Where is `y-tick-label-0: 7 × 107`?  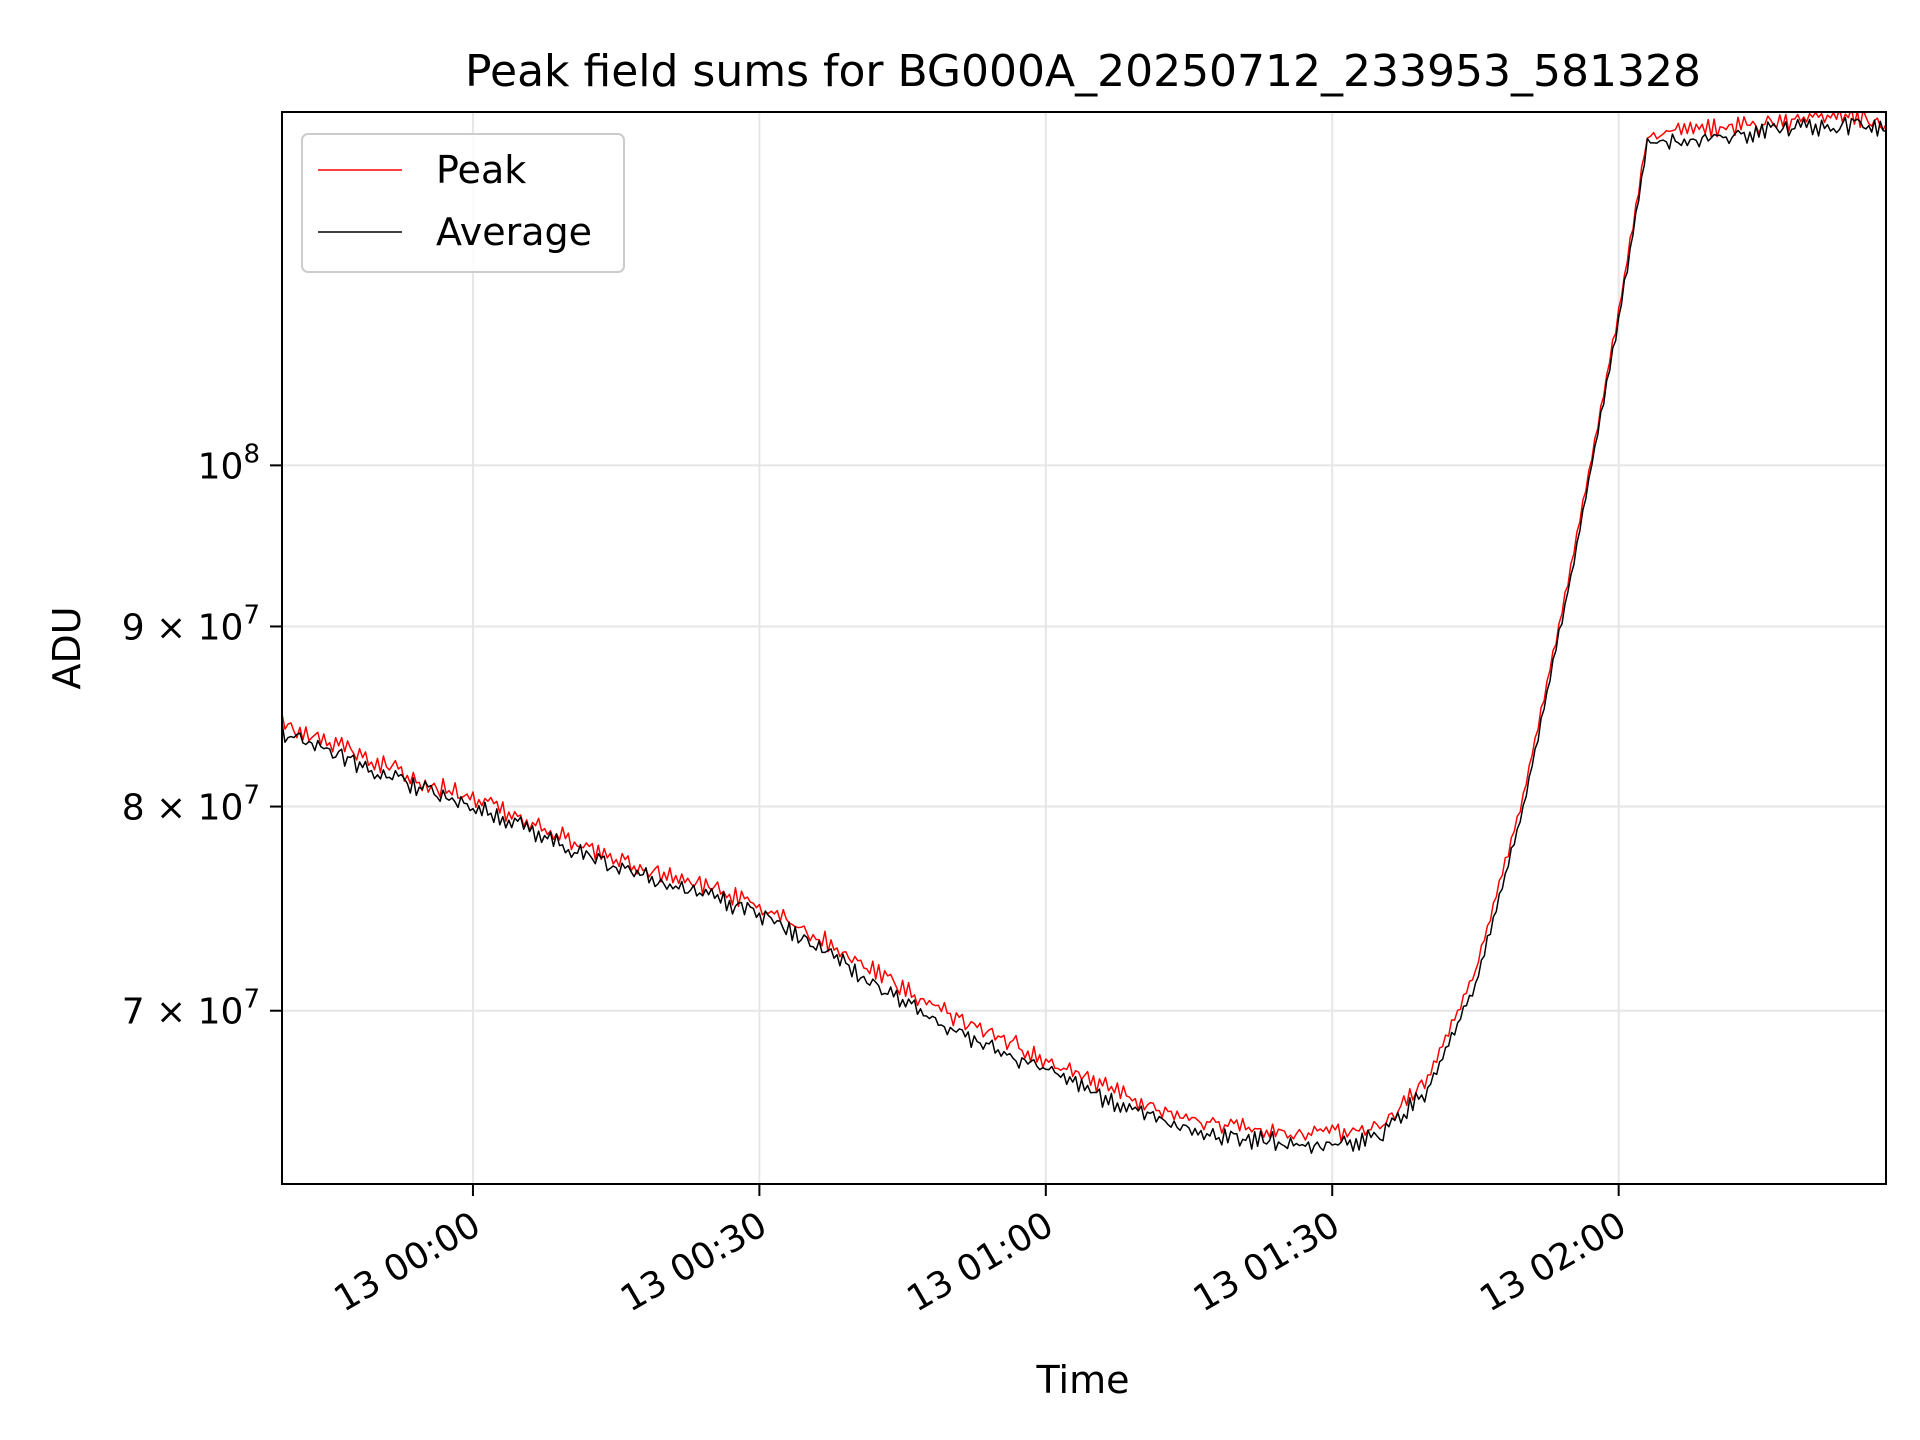
y-tick-label-0: 7 × 107 is located at coordinates (191, 1009).